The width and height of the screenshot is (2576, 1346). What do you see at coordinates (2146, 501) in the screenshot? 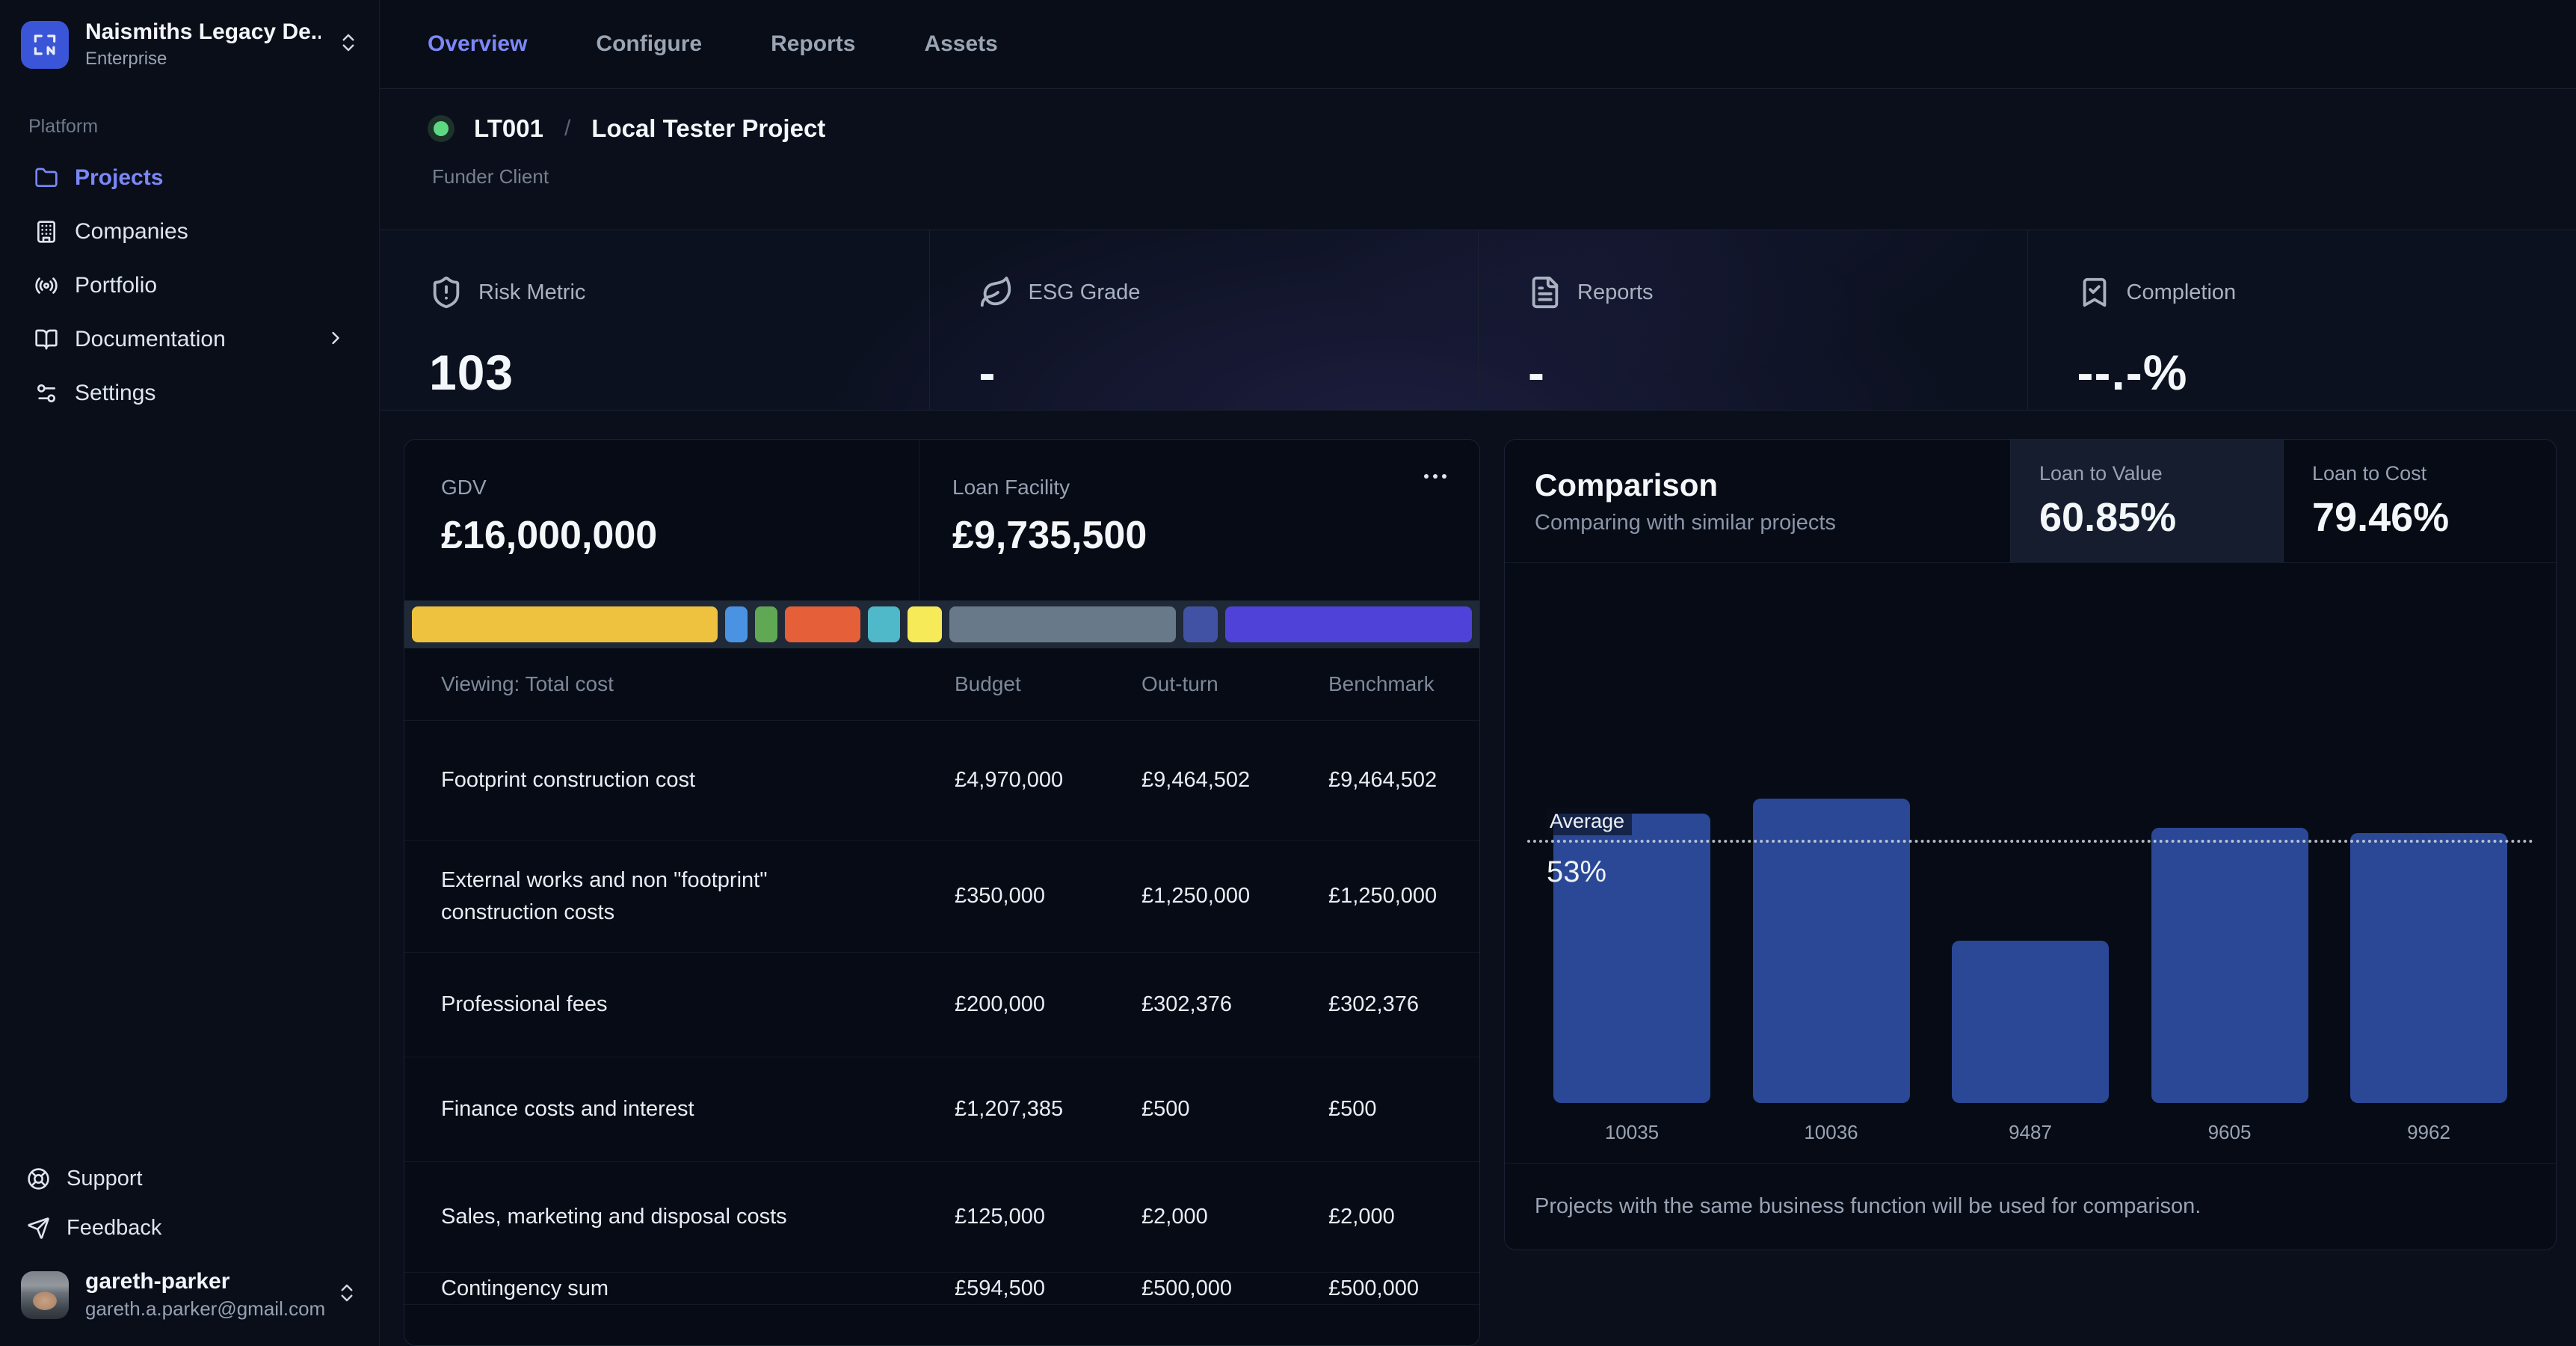
I see `stat-loan-to-value: Loan to Value 60.85%` at bounding box center [2146, 501].